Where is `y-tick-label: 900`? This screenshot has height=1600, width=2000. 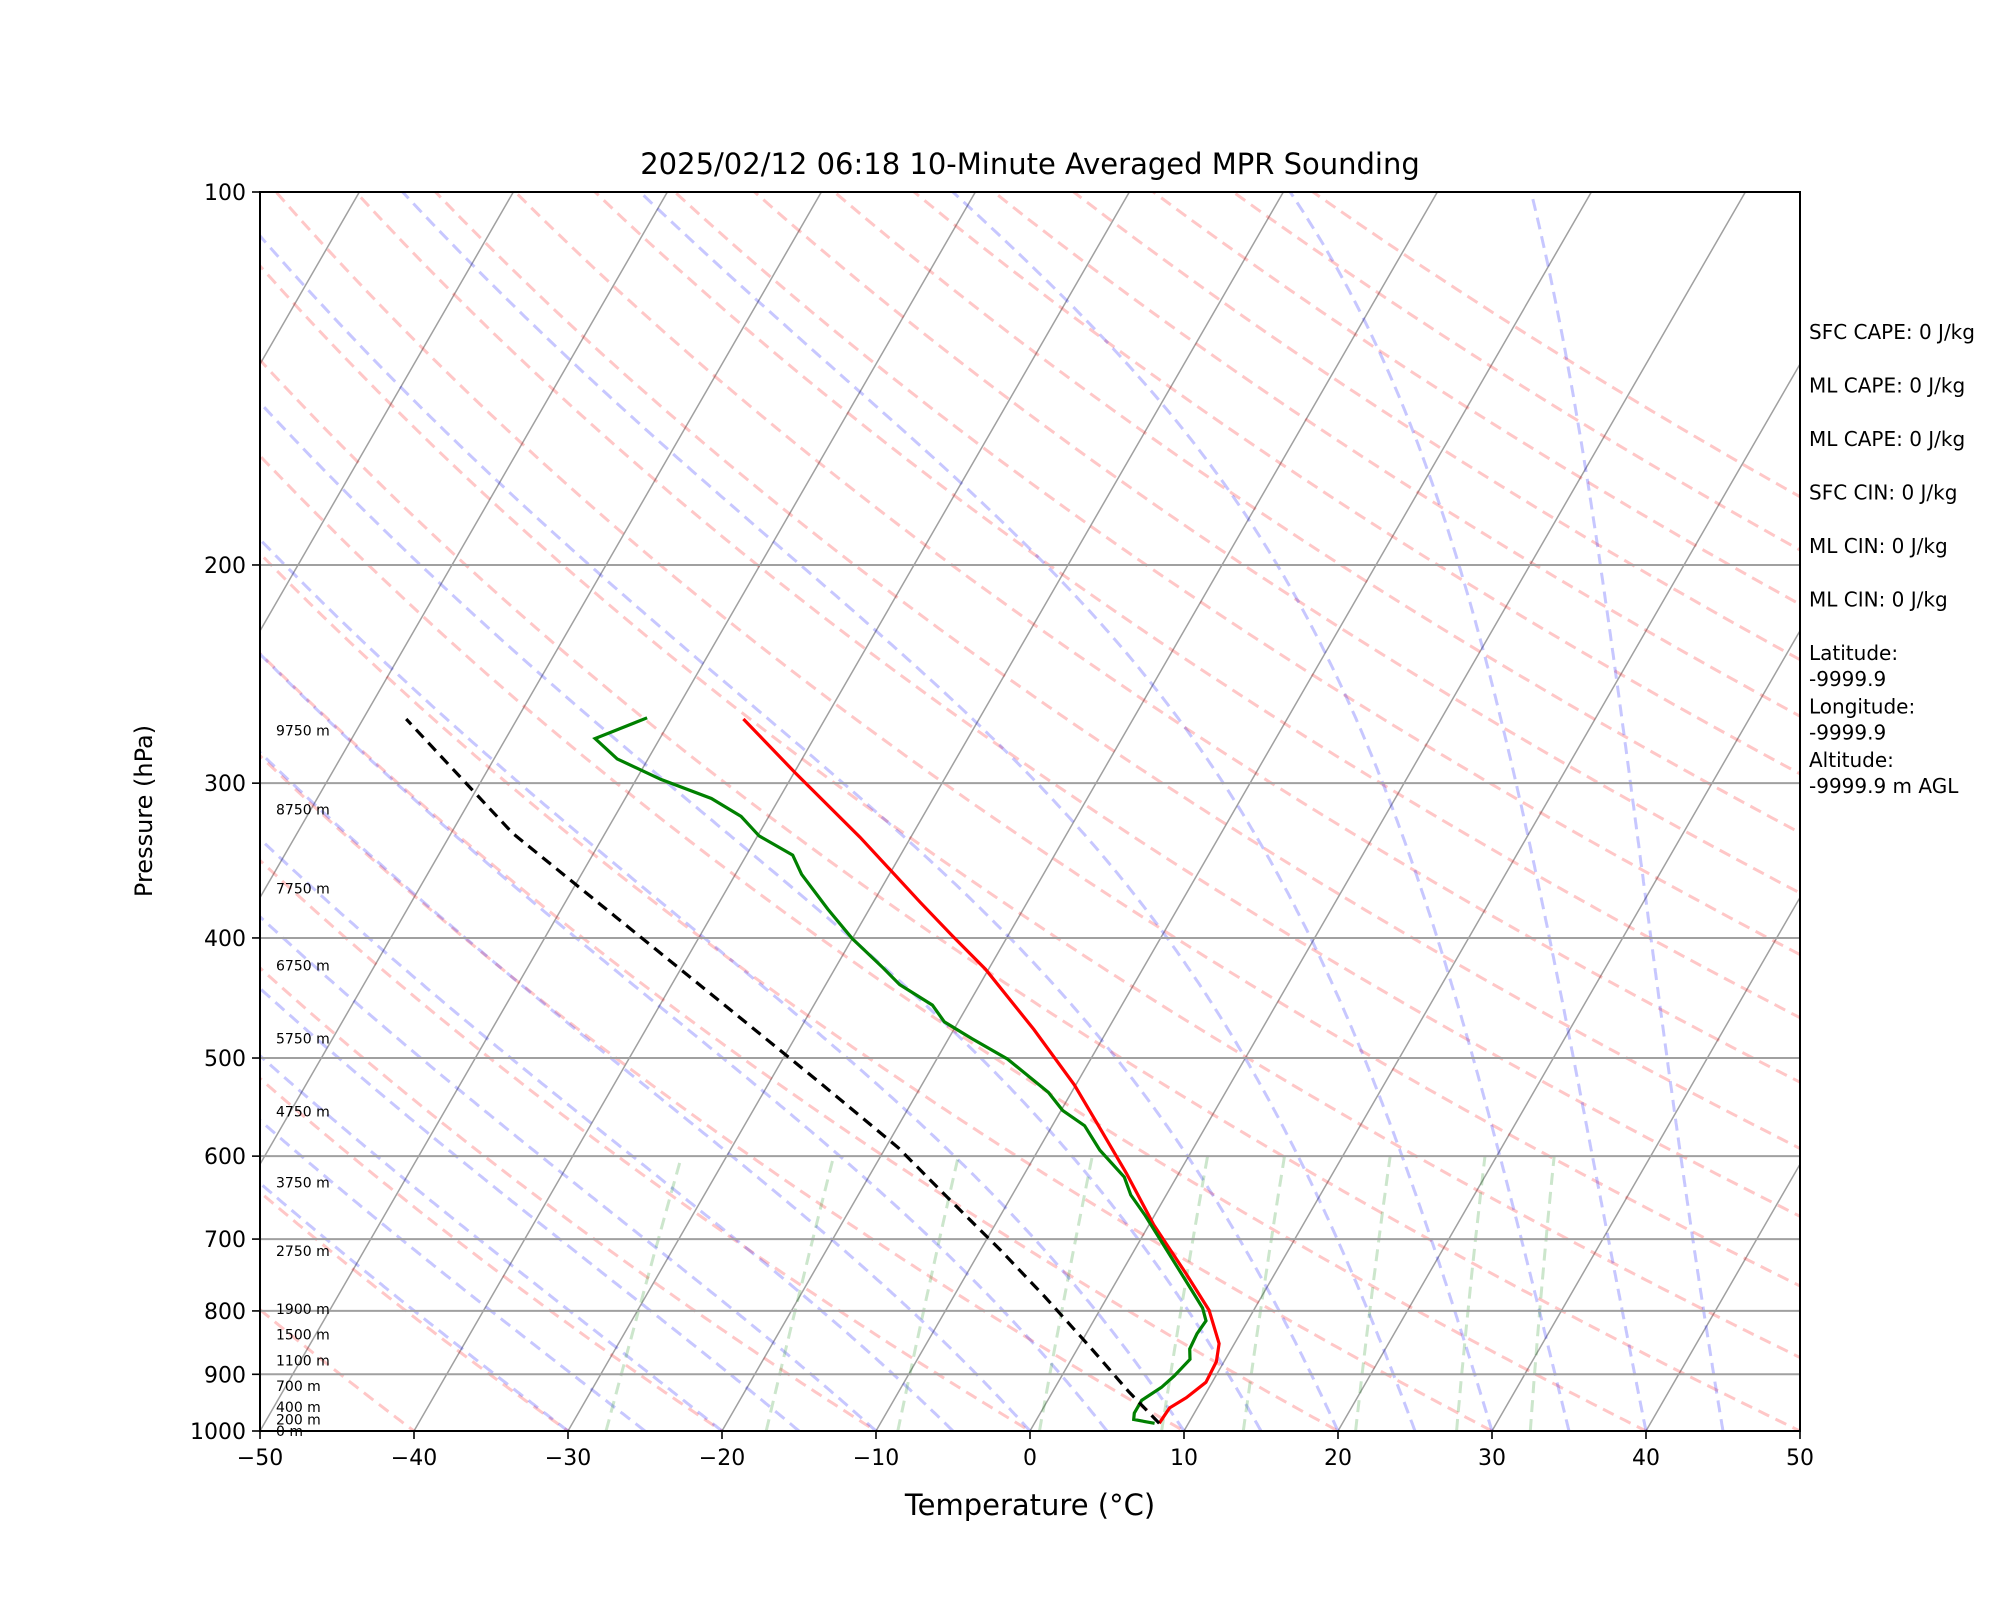
y-tick-label: 900 is located at coordinates (225, 1375).